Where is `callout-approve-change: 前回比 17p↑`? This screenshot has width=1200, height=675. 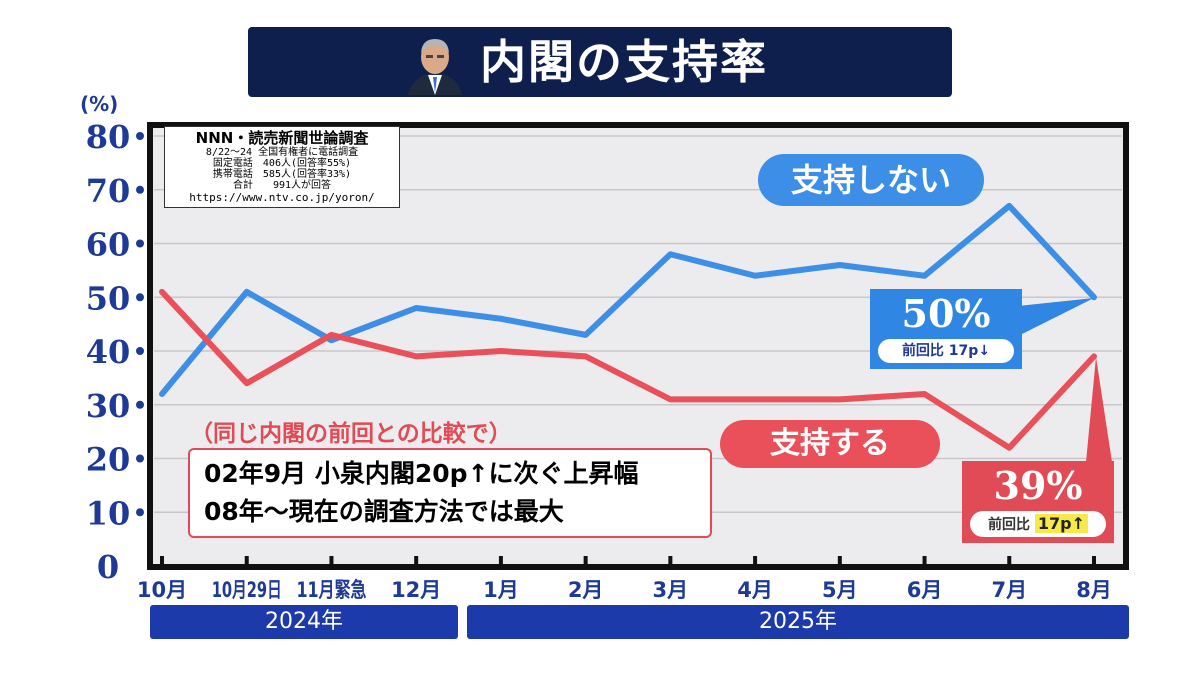
callout-approve-change: 前回比 17p↑ is located at coordinates (1038, 524).